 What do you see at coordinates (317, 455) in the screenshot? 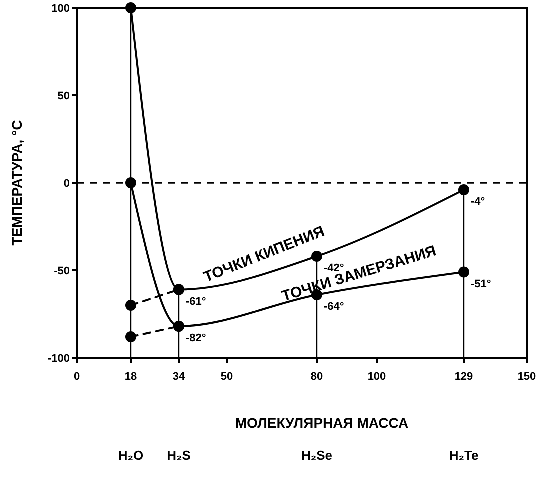
I see `text: H₂Se` at bounding box center [317, 455].